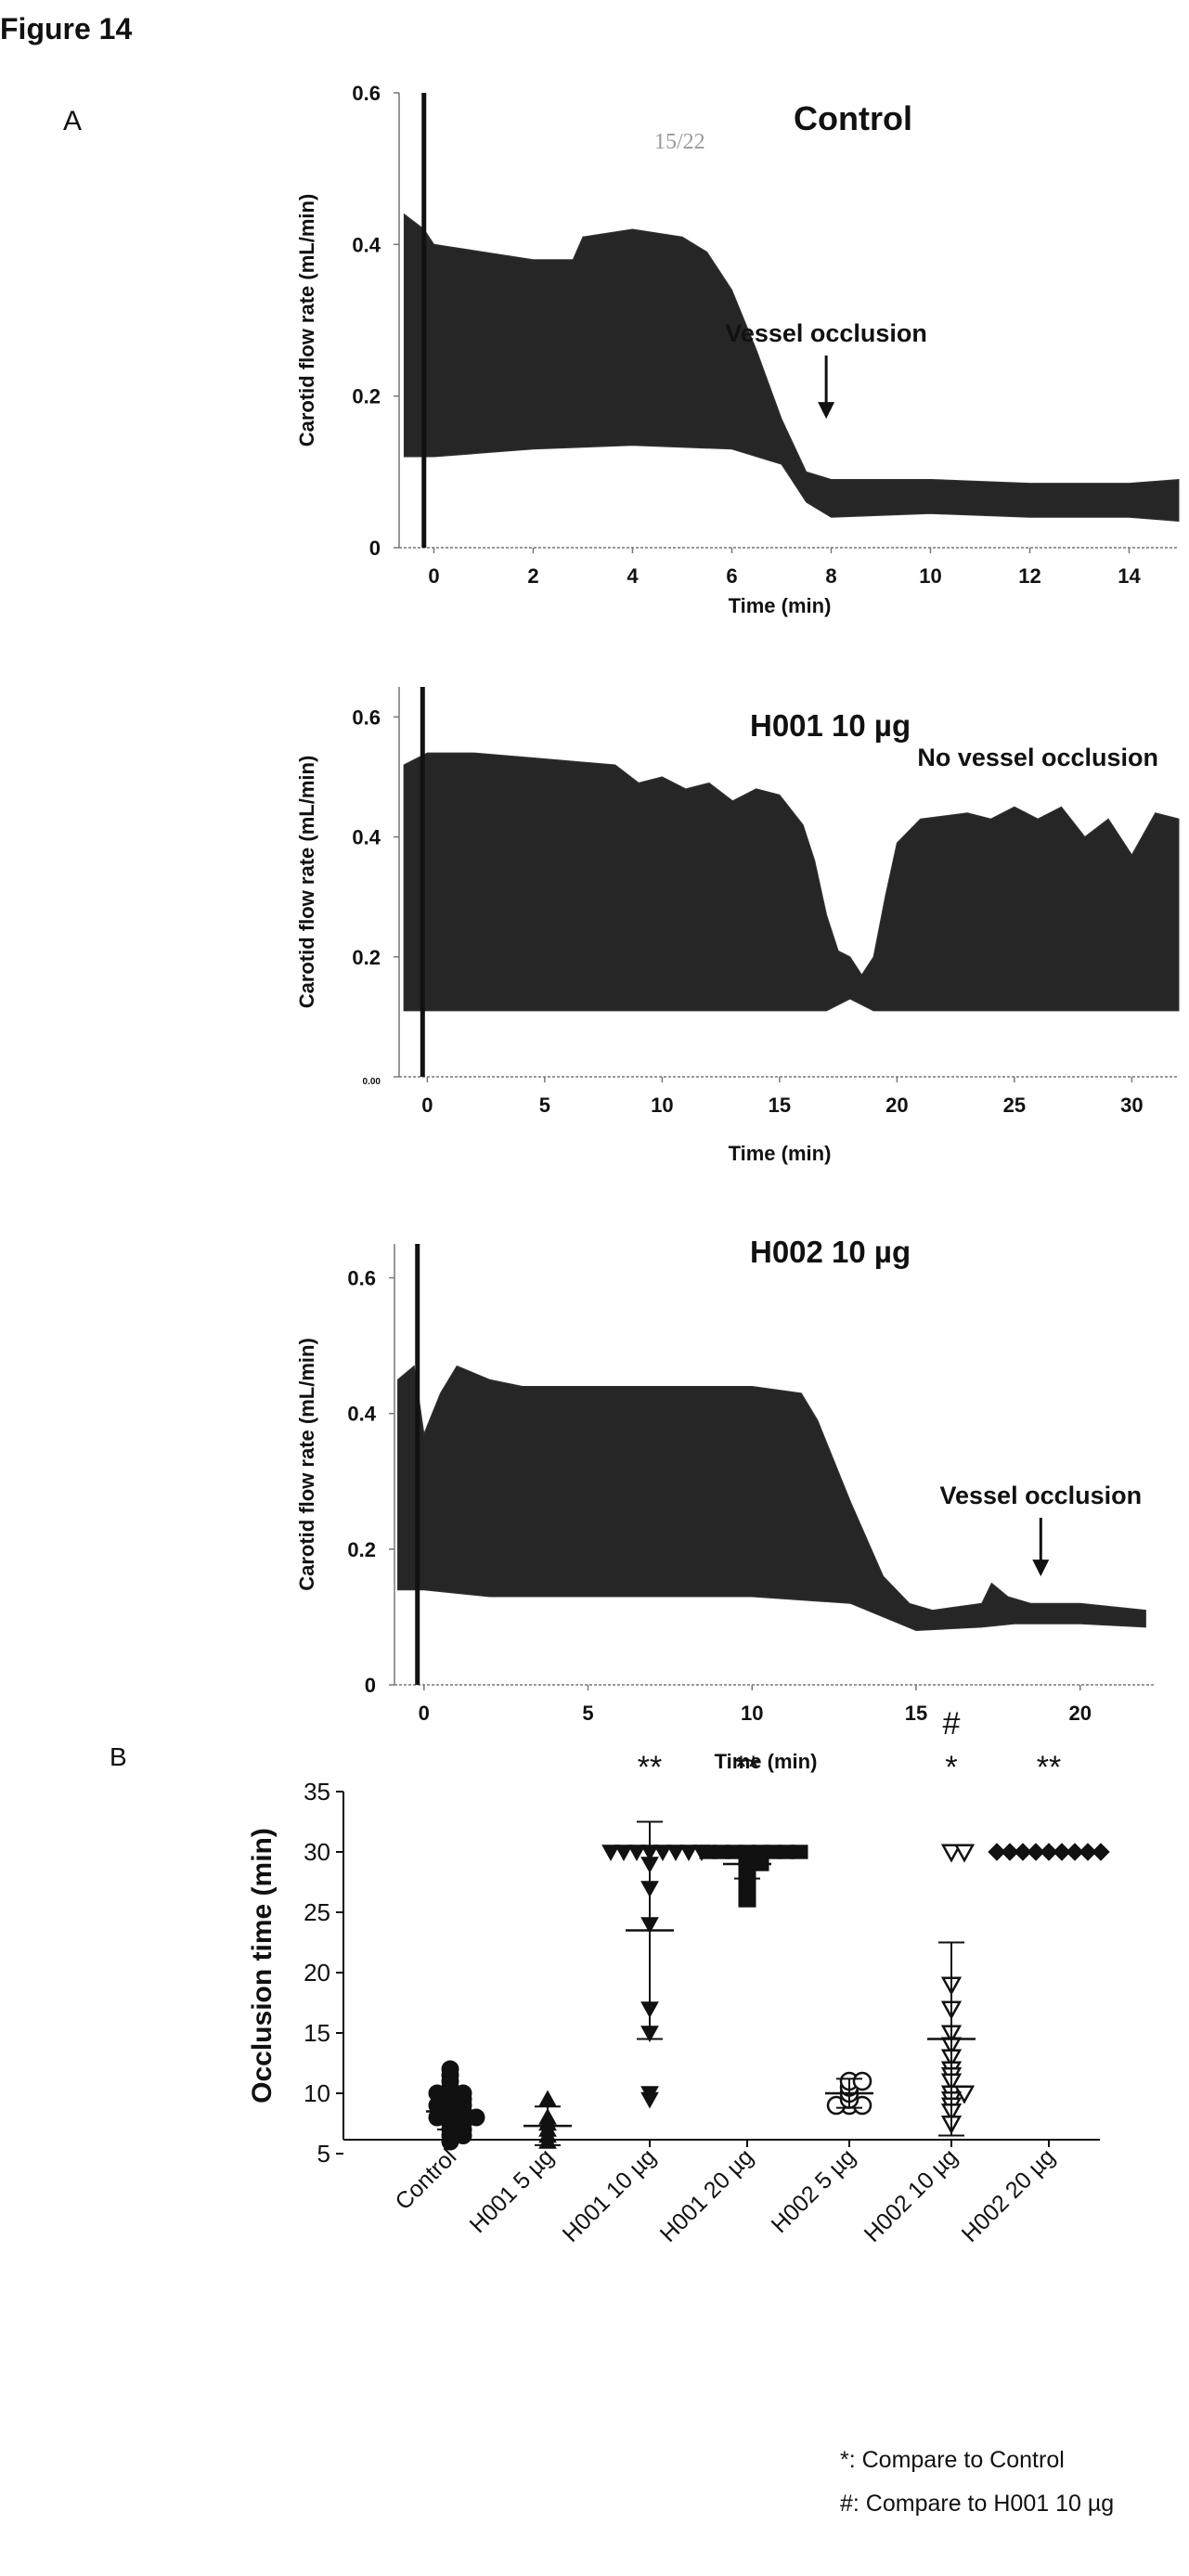 The image size is (1189, 2576). Describe the element at coordinates (951, 1767) in the screenshot. I see `significance-mark: *` at that location.